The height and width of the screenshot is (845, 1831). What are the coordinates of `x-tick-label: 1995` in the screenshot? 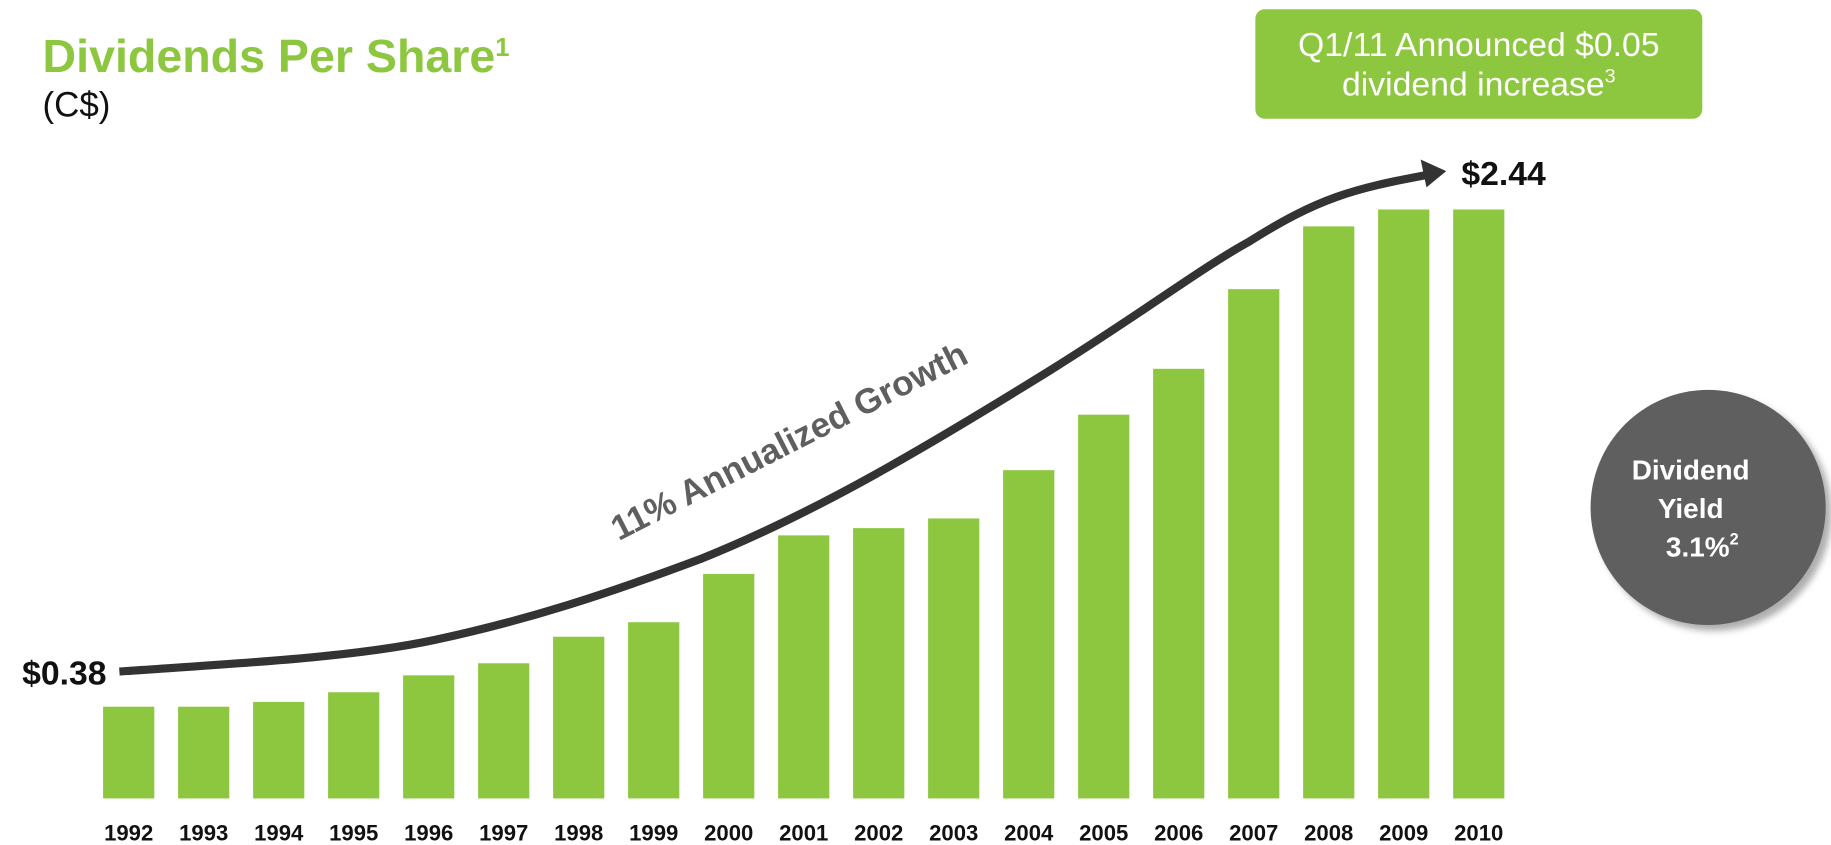 It's located at (353, 832).